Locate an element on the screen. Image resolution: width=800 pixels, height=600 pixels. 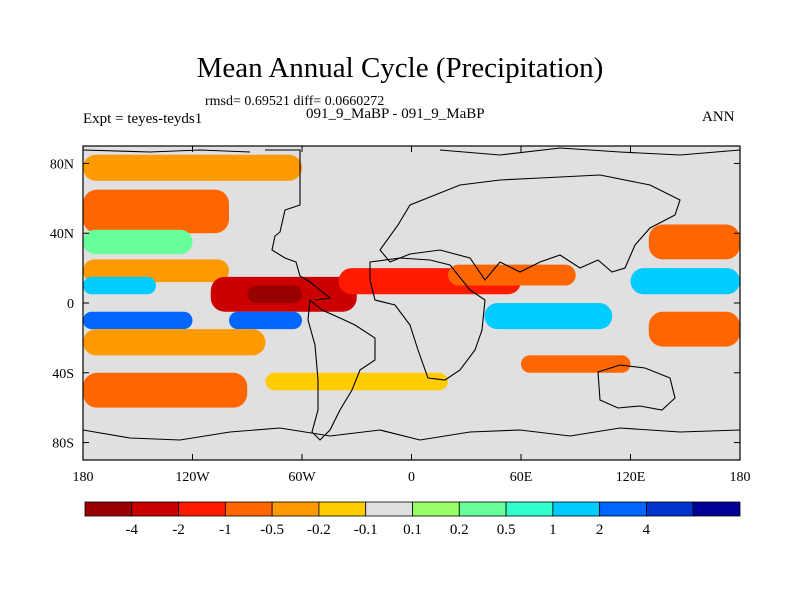
x-tick-label: 60E is located at coordinates (521, 477).